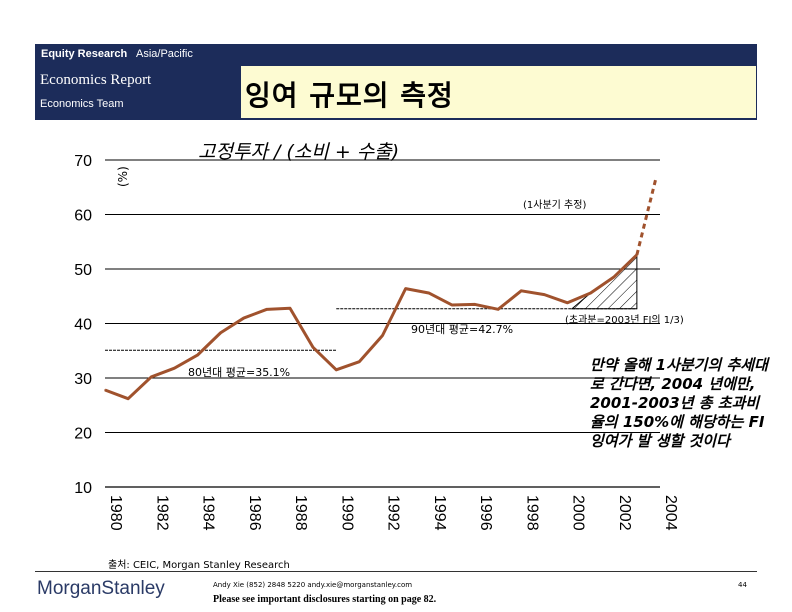 The height and width of the screenshot is (612, 792). I want to click on page-title: 잉여 규모의 측정, so click(349, 95).